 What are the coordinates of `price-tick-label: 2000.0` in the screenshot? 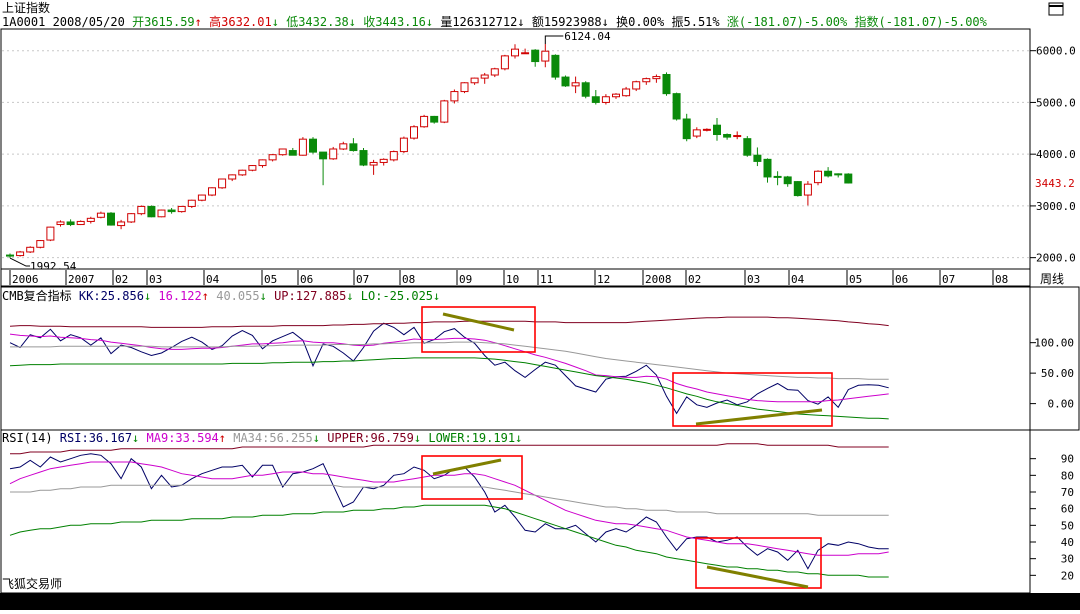 It's located at (1056, 258).